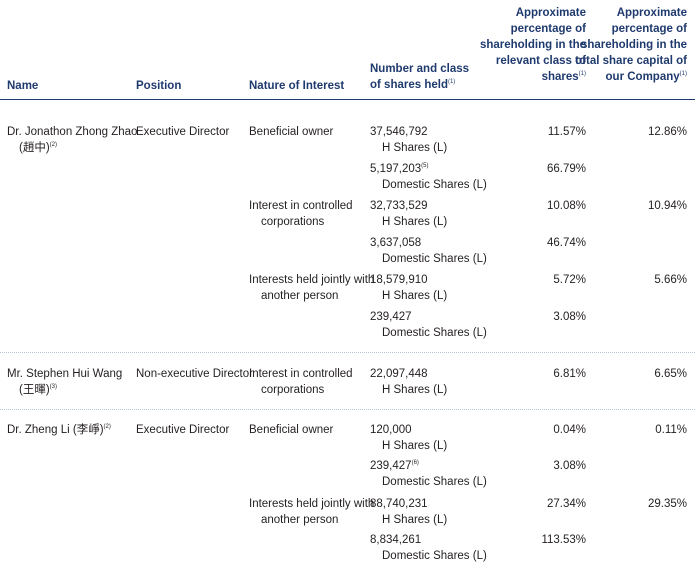 The width and height of the screenshot is (695, 570). I want to click on person-name: Mr. Stephen Hui Wang (王暉)(3), so click(65, 382).